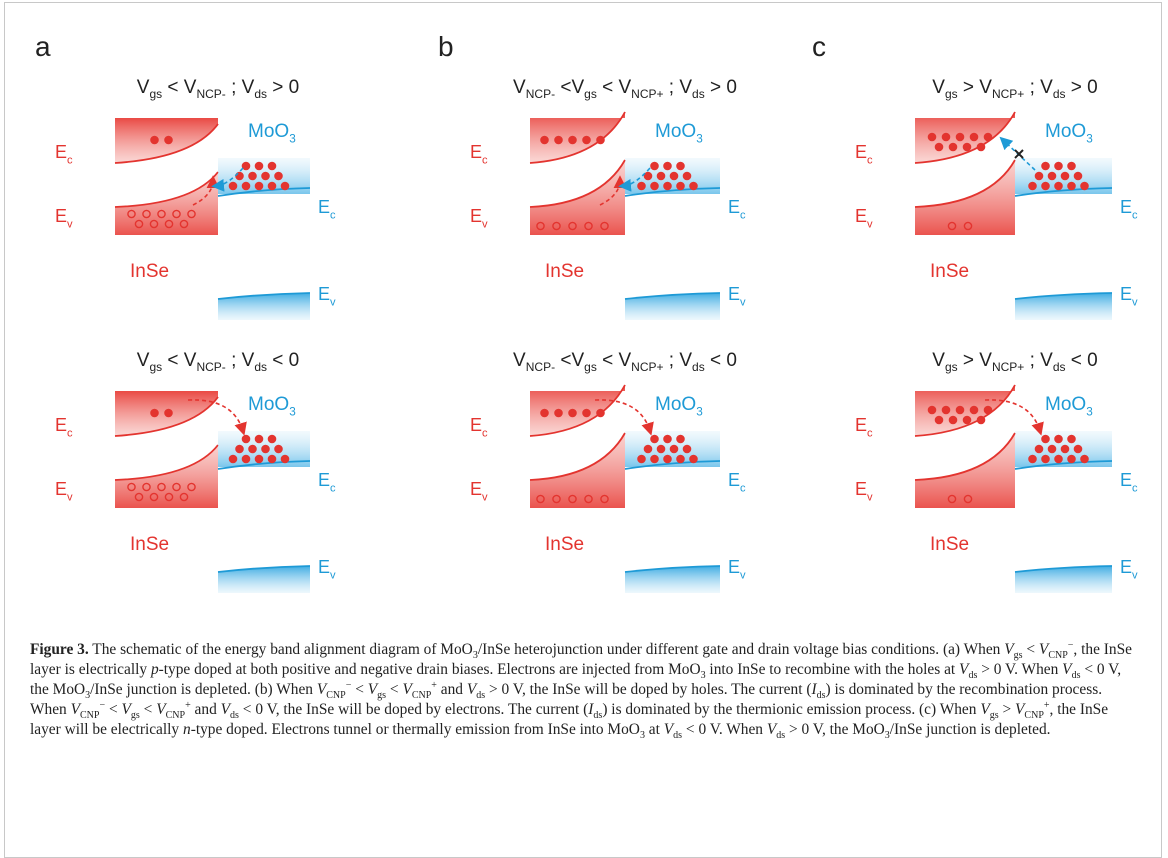  What do you see at coordinates (1007, 709) in the screenshot?
I see `caption-part: >` at bounding box center [1007, 709].